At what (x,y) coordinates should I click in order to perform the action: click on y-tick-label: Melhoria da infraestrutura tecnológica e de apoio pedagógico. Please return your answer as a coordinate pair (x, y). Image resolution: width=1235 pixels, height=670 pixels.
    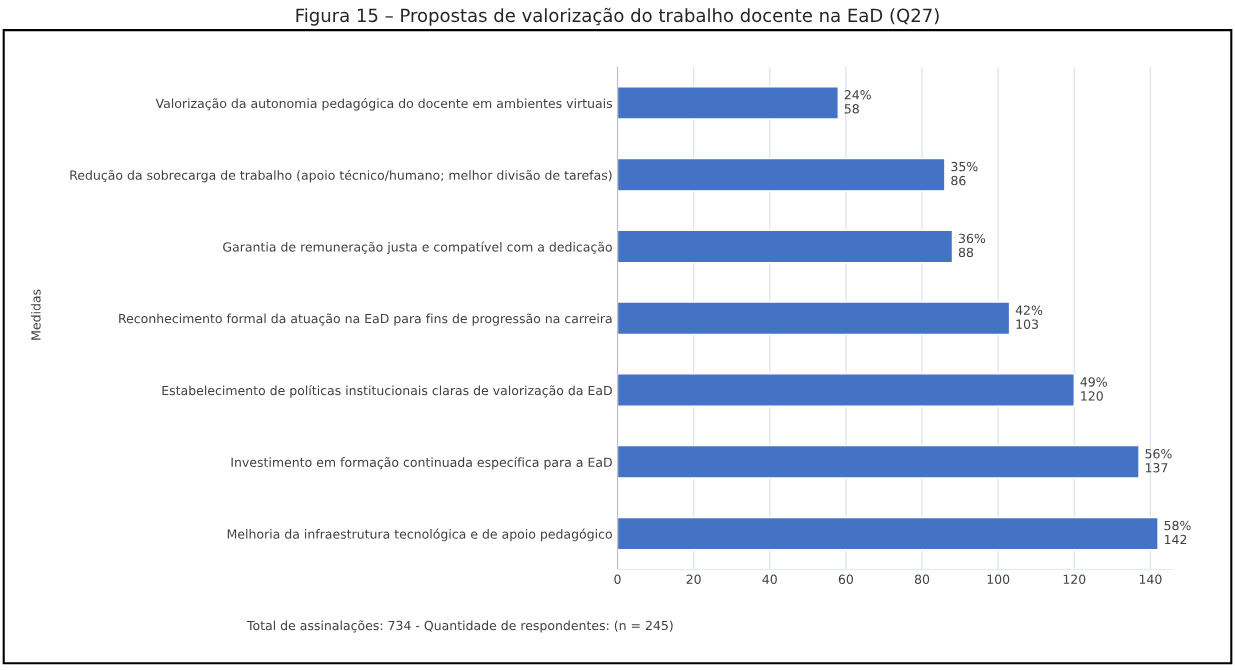
    Looking at the image, I should click on (419, 535).